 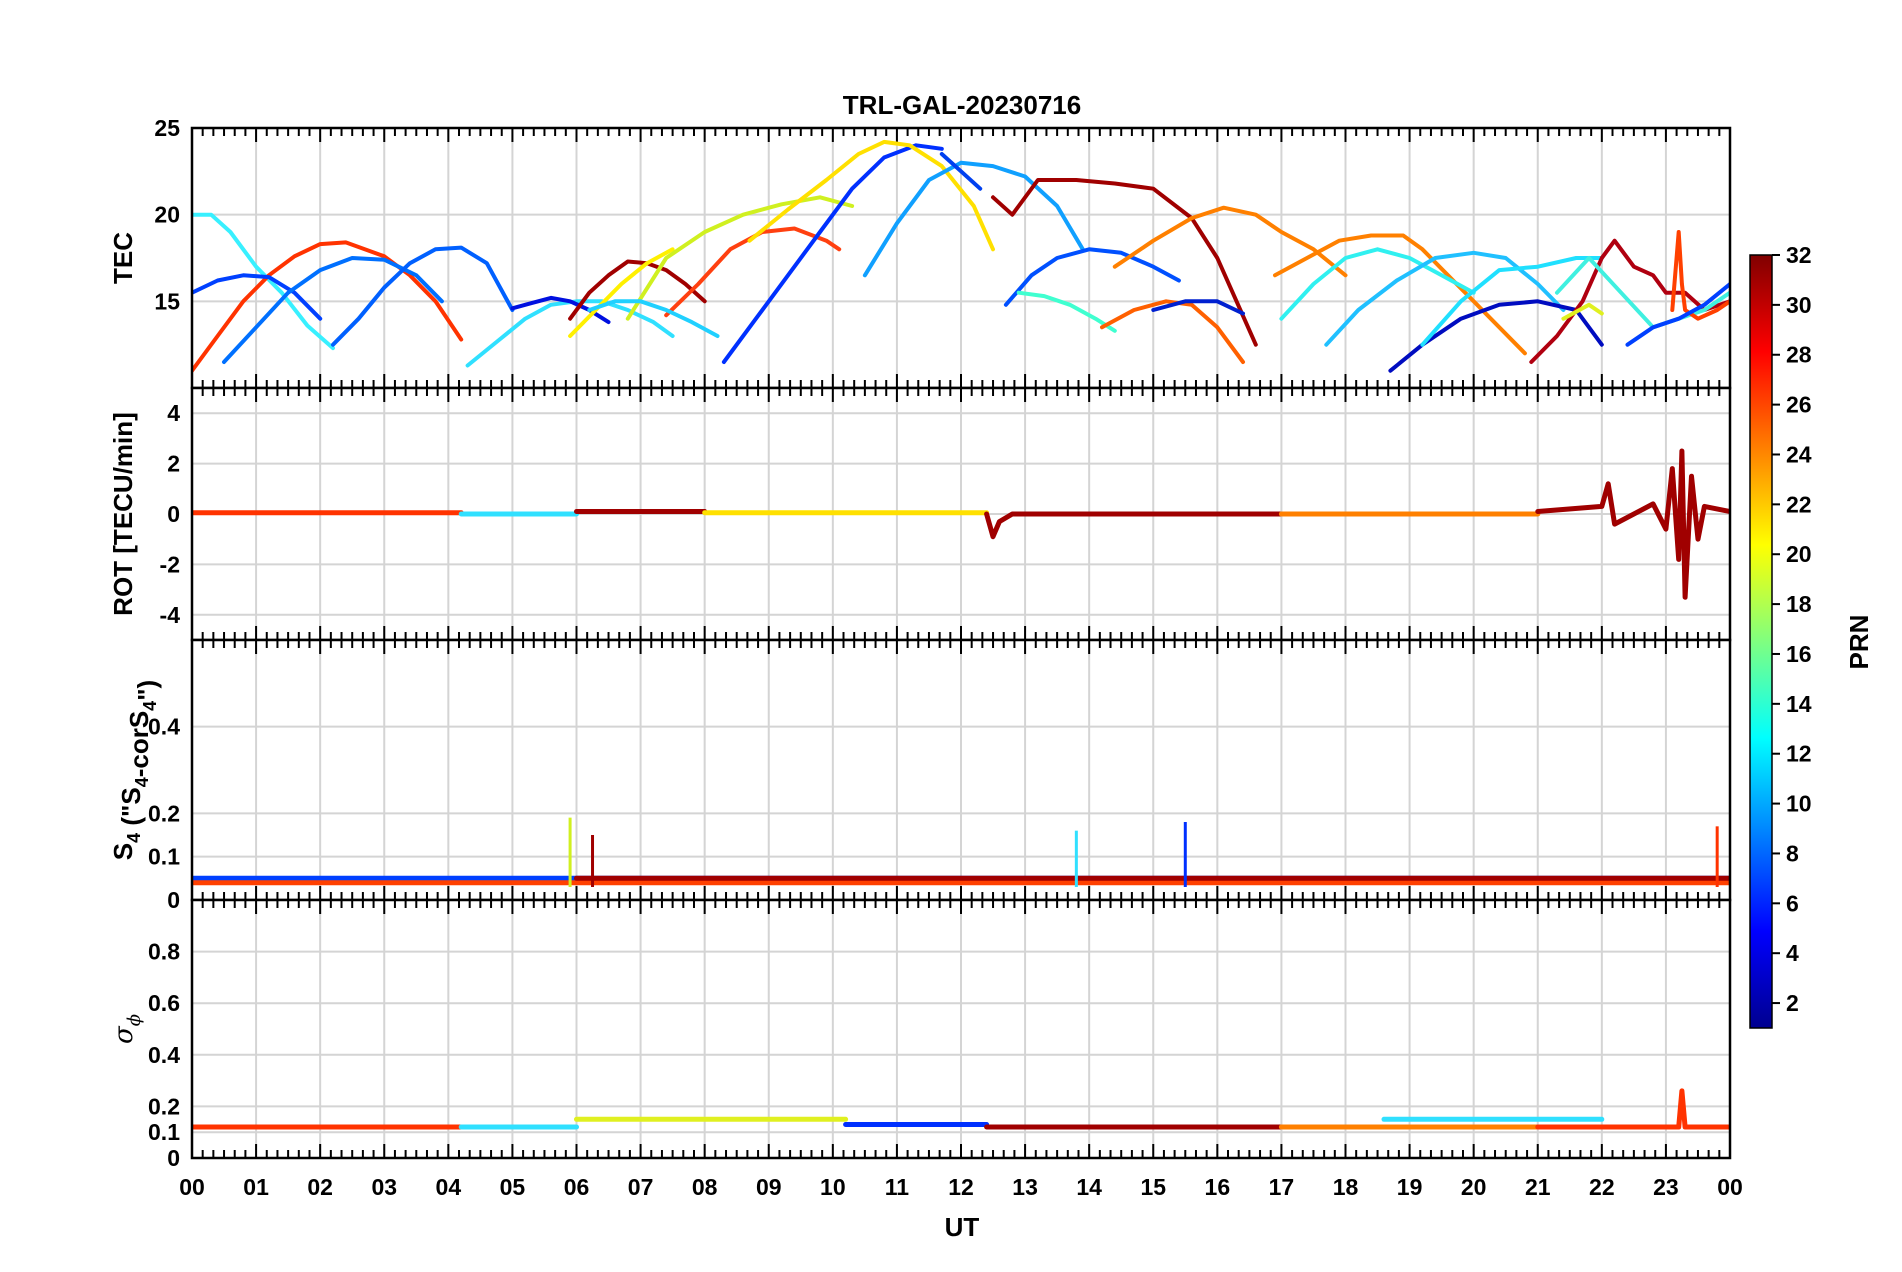 I want to click on x-tick-label: 19, so click(x=1410, y=1187).